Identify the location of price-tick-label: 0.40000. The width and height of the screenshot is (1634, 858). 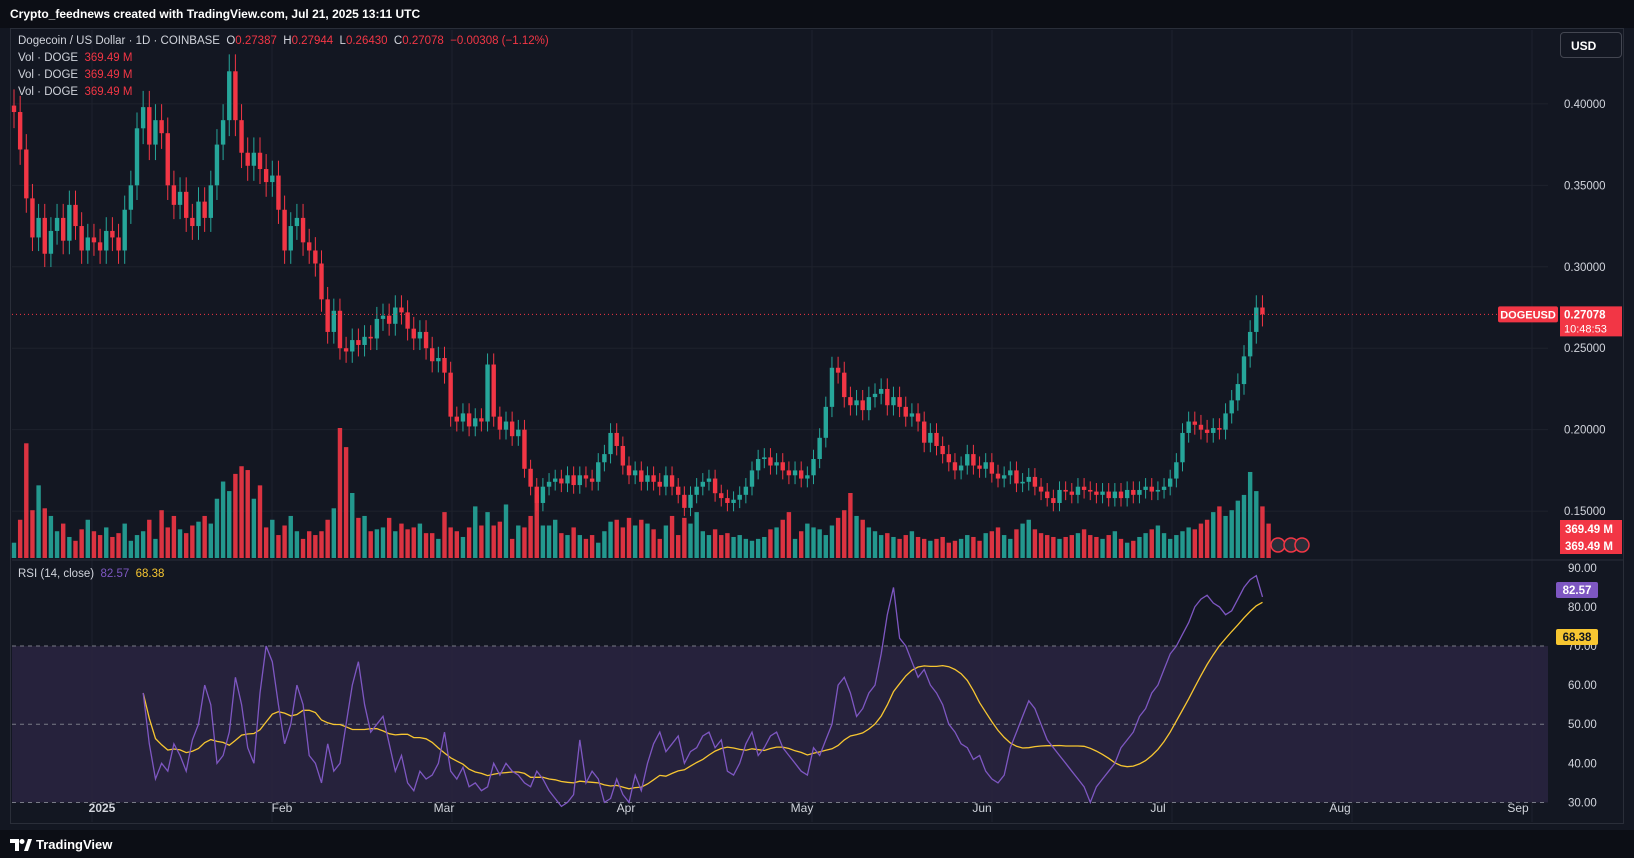
(1585, 105).